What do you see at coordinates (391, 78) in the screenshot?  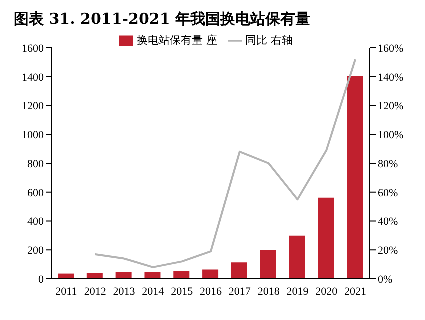 I see `y2-tick-label: 140%` at bounding box center [391, 78].